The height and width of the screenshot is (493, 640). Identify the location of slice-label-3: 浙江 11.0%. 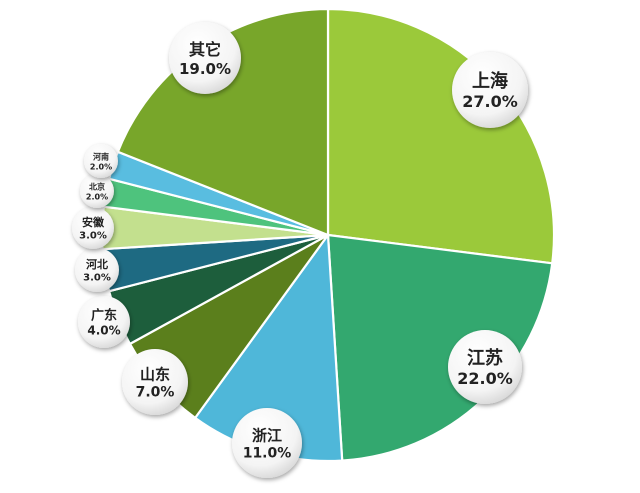
(267, 443).